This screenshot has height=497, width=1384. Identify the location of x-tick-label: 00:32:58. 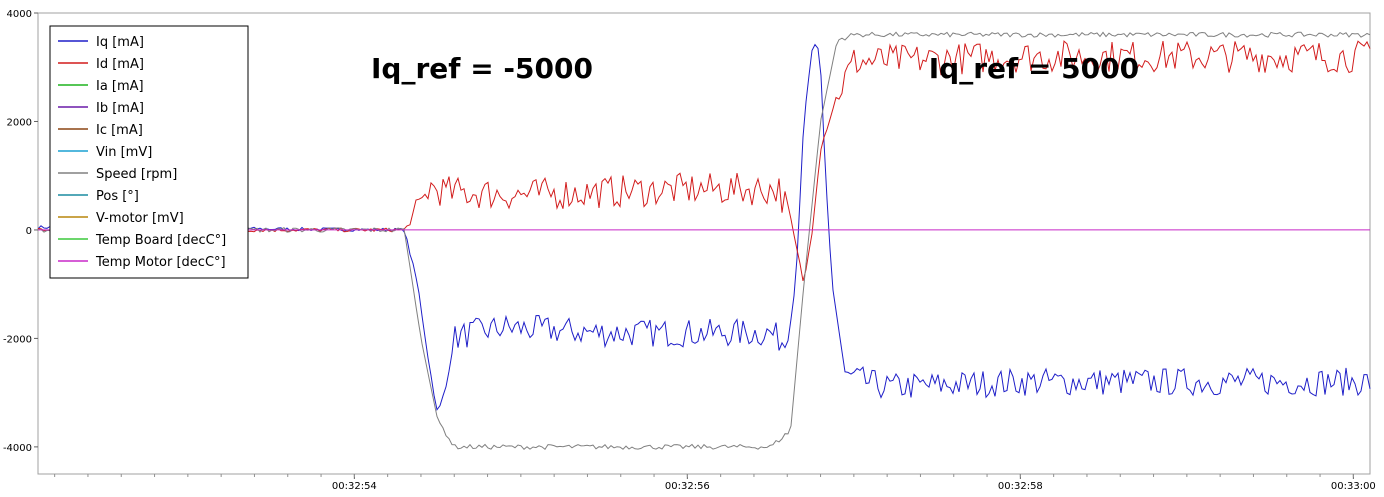
(1020, 486).